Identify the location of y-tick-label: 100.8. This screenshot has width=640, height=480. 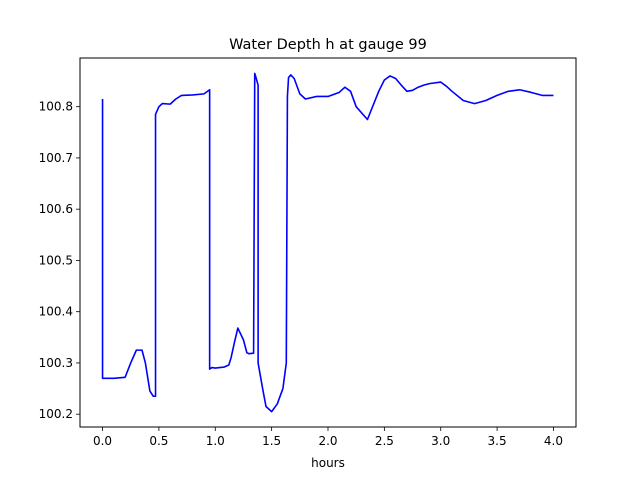
(56, 107).